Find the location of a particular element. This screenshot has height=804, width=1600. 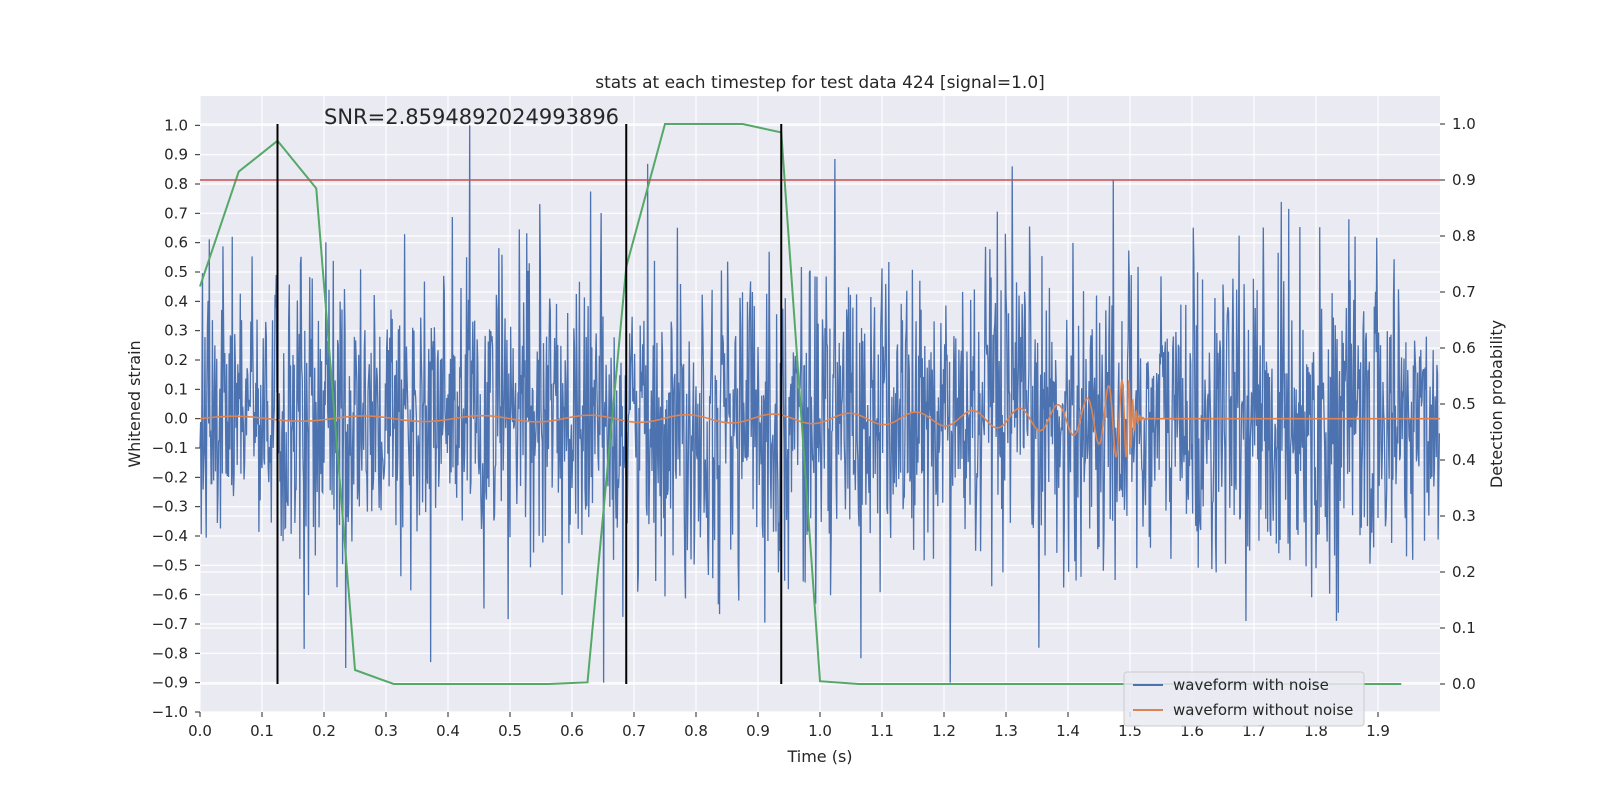

y-tick-label-left: 0.4 is located at coordinates (176, 301).